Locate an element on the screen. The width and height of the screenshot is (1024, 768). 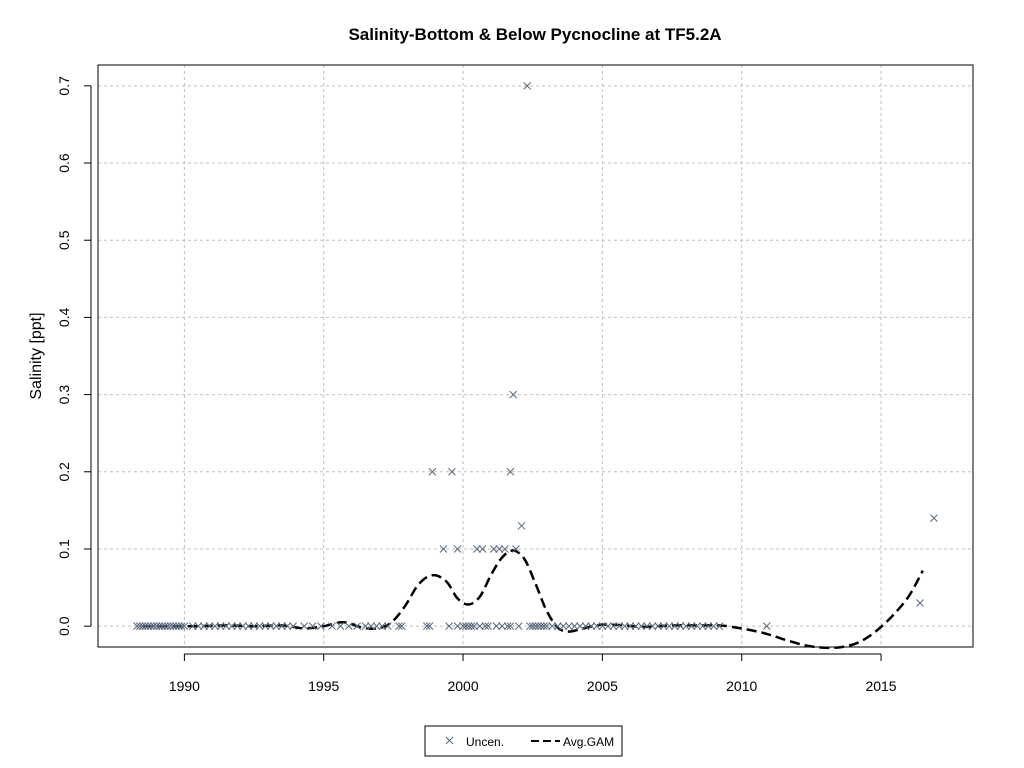
x-tick-label: 1995 is located at coordinates (323, 686).